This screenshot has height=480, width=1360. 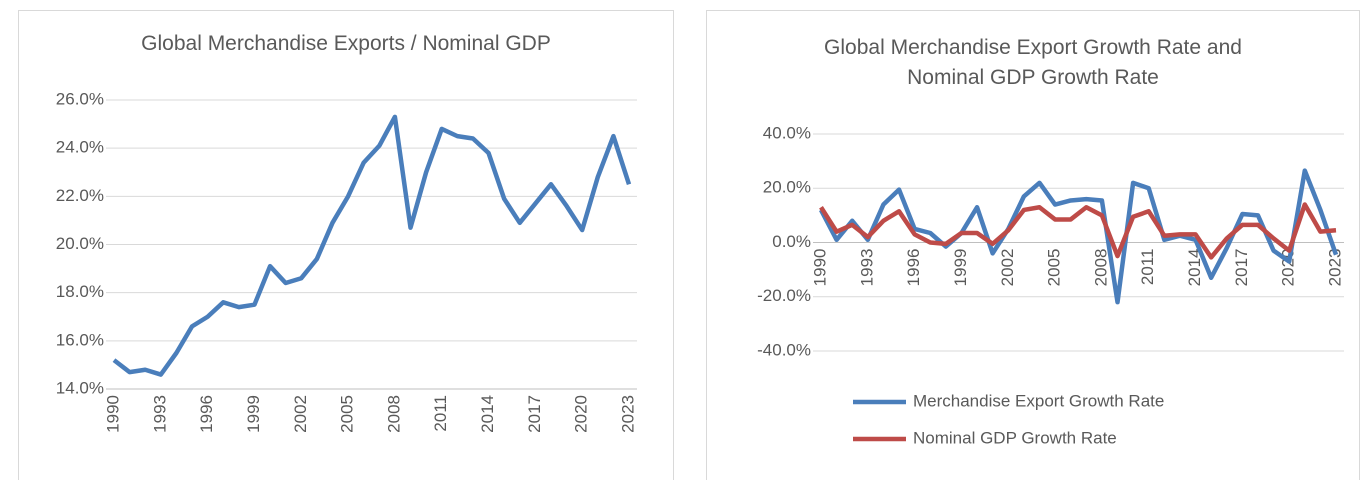 I want to click on y-tick-label: 18.0%, so click(x=80, y=291).